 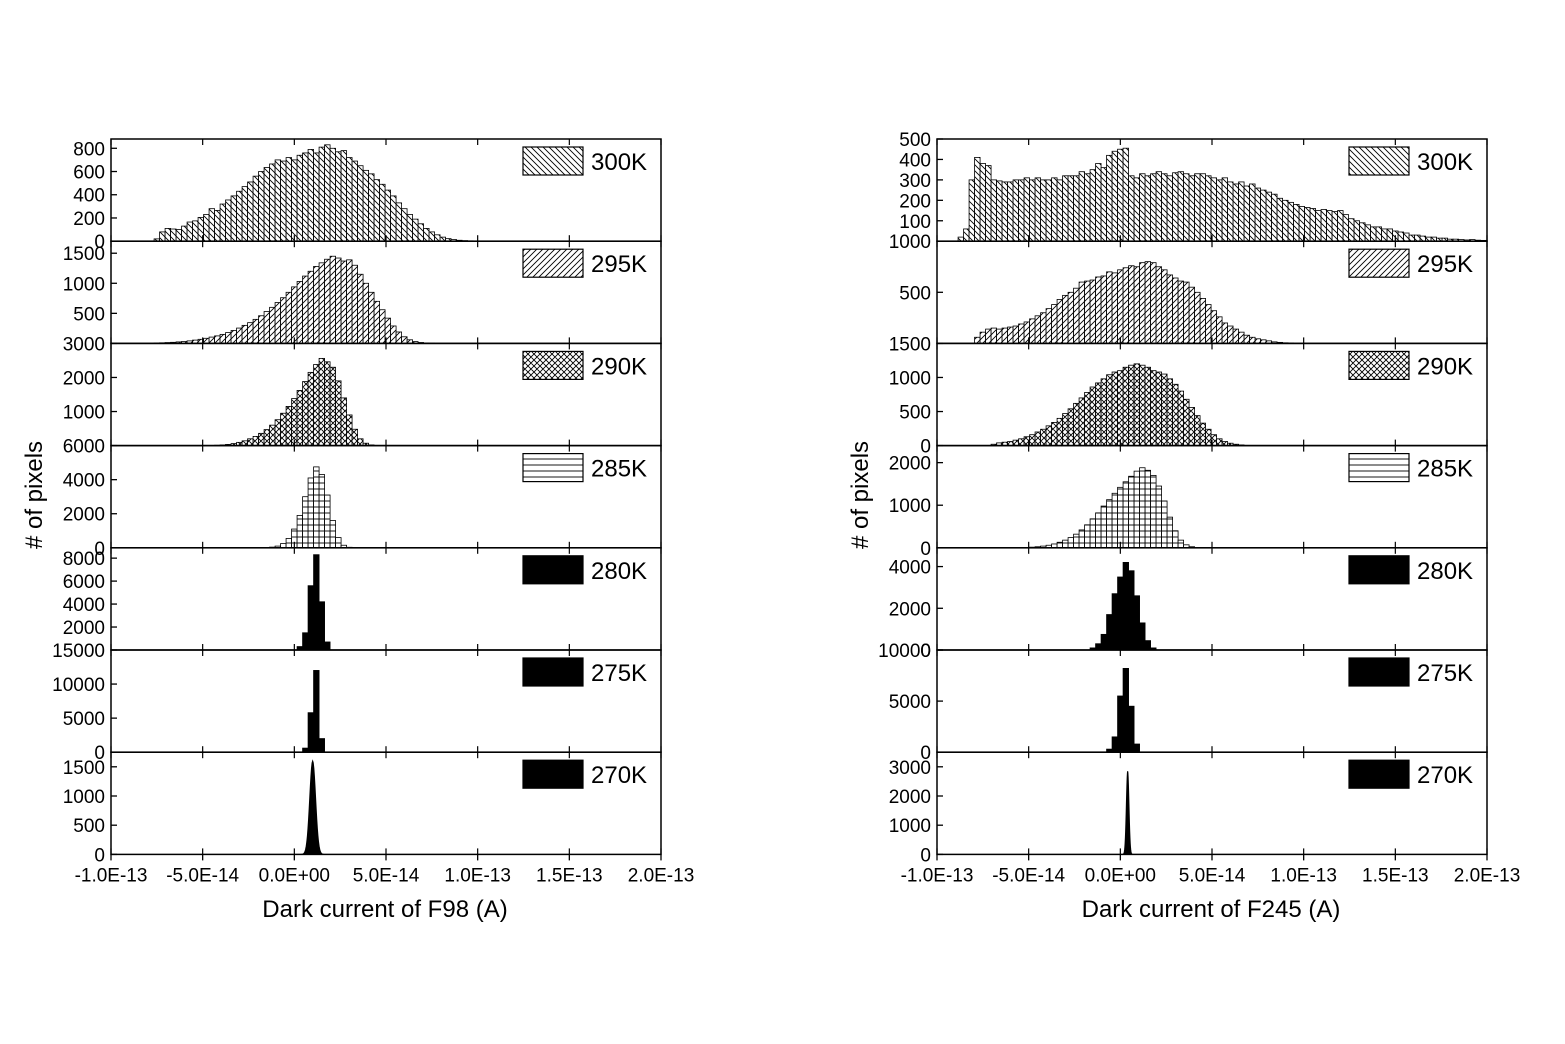 What do you see at coordinates (321, 745) in the screenshot?
I see `left-bar-275k` at bounding box center [321, 745].